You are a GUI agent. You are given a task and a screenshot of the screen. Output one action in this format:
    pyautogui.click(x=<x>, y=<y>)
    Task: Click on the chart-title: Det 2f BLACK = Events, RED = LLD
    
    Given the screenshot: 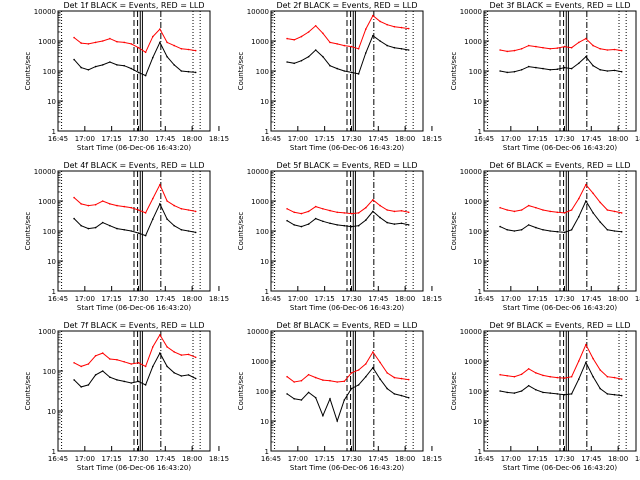 What is the action you would take?
    pyautogui.click(x=346, y=5)
    